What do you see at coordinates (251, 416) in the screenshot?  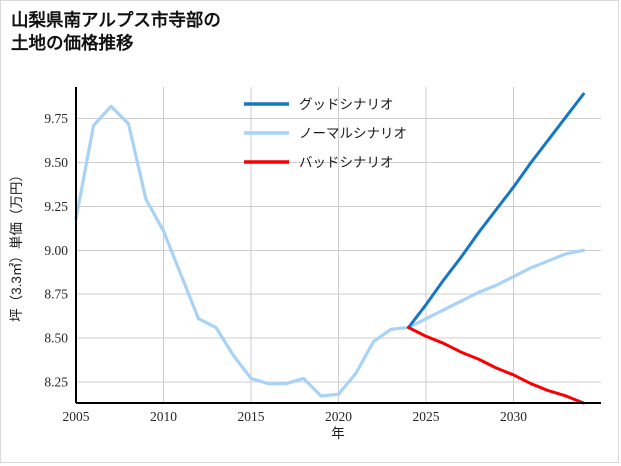 I see `x-tick-label: 2015` at bounding box center [251, 416].